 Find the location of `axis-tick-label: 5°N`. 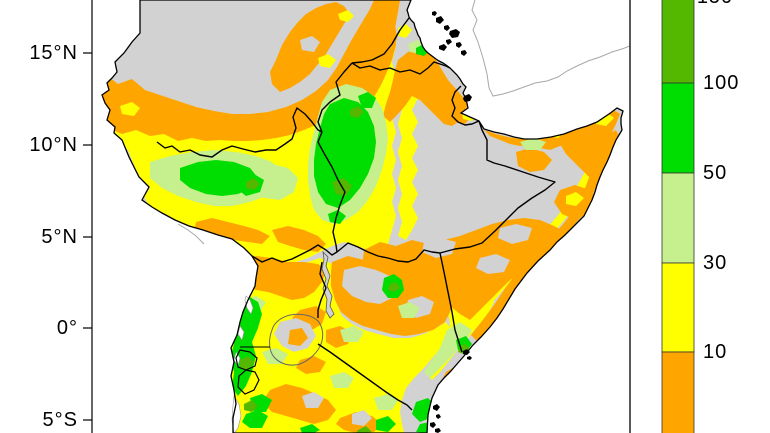

axis-tick-label: 5°N is located at coordinates (59, 237).